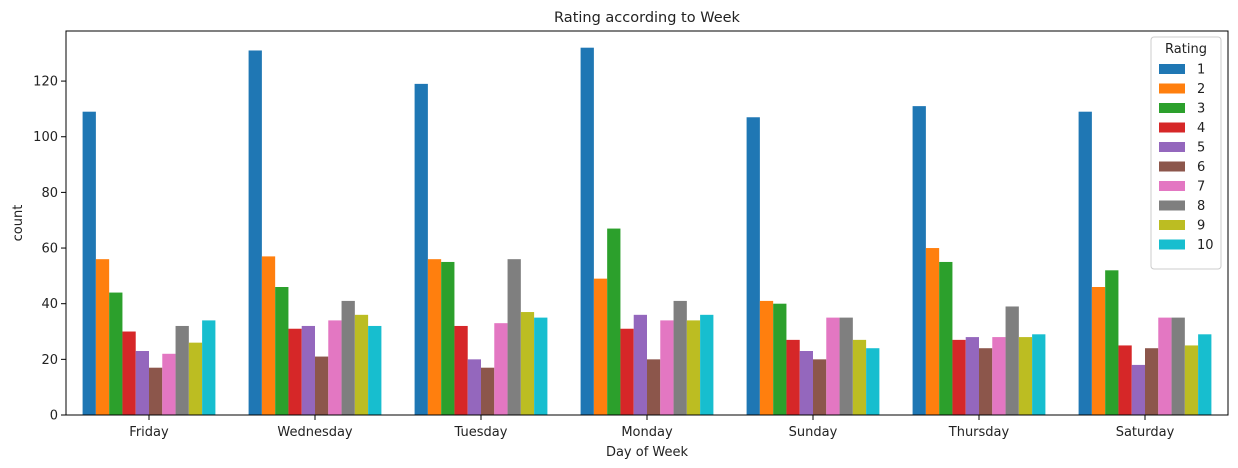 This screenshot has height=468, width=1238. What do you see at coordinates (49, 304) in the screenshot?
I see `y-tick-label: 40` at bounding box center [49, 304].